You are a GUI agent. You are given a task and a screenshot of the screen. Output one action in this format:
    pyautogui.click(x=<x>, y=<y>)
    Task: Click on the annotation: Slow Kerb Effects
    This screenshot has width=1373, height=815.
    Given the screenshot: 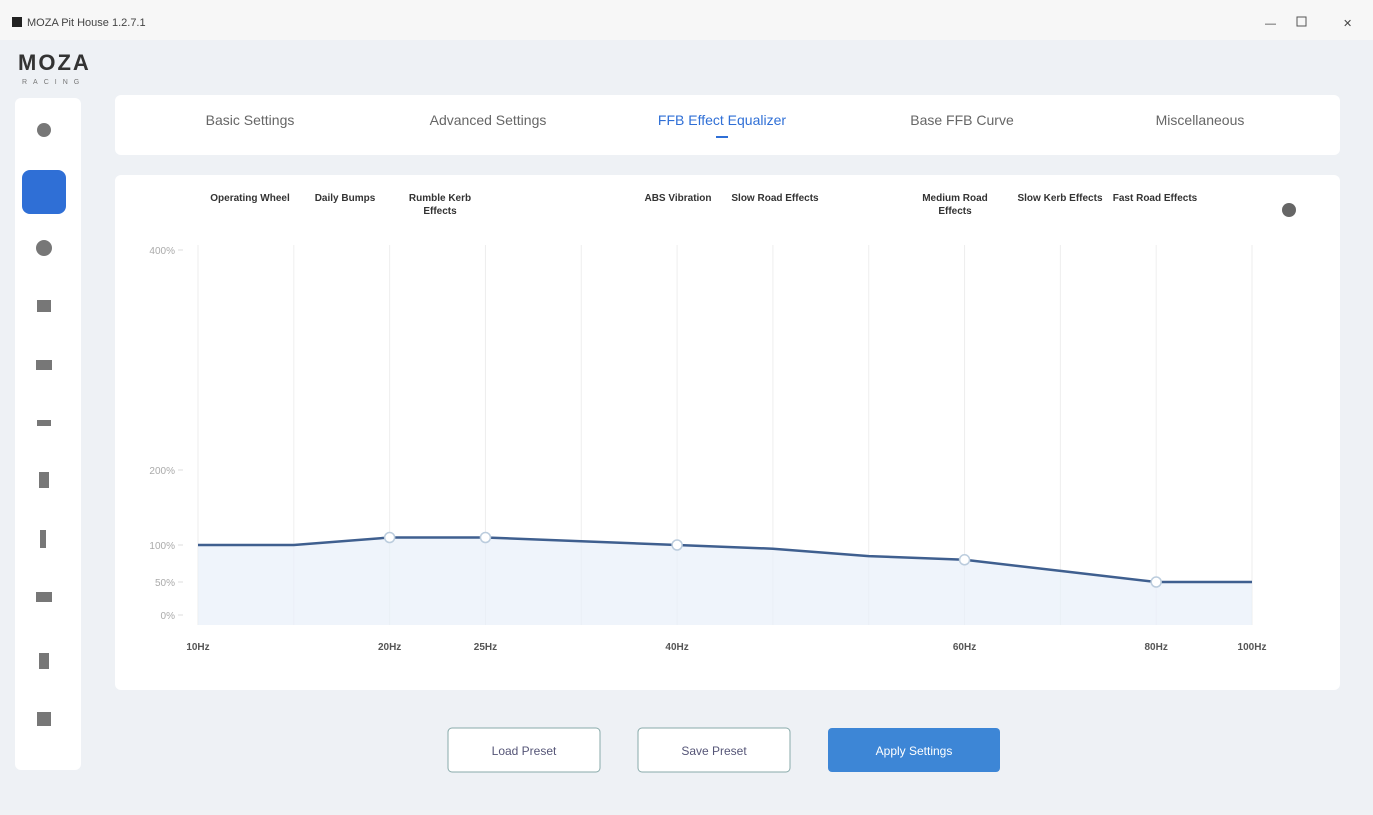 What is the action you would take?
    pyautogui.click(x=1060, y=198)
    